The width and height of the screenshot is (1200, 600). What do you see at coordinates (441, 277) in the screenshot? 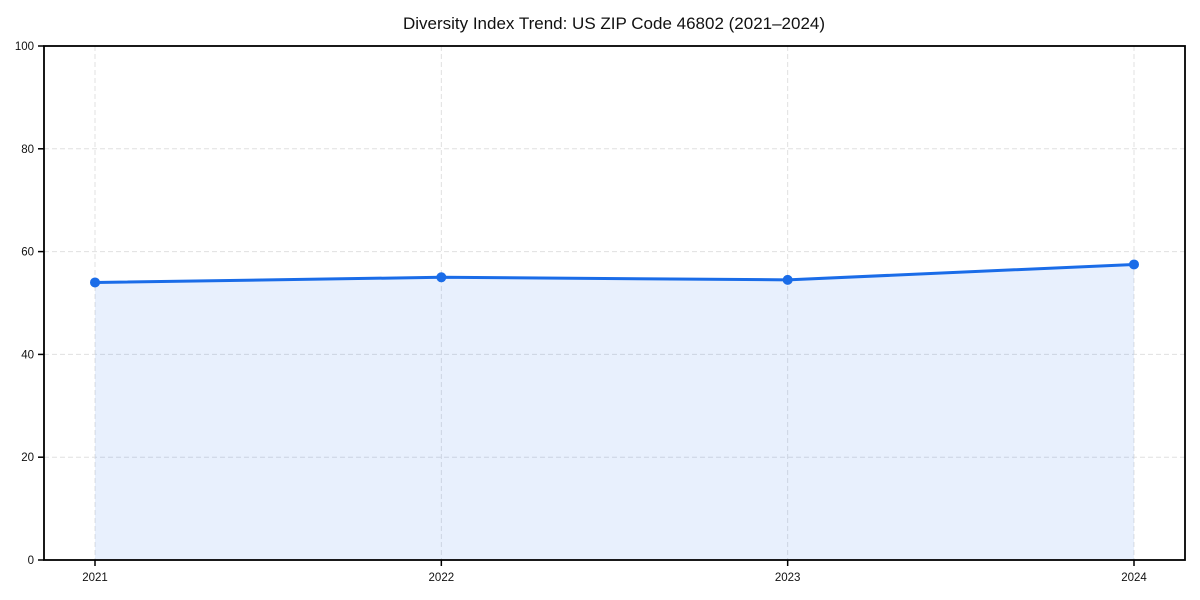
I see `data-point-2022` at bounding box center [441, 277].